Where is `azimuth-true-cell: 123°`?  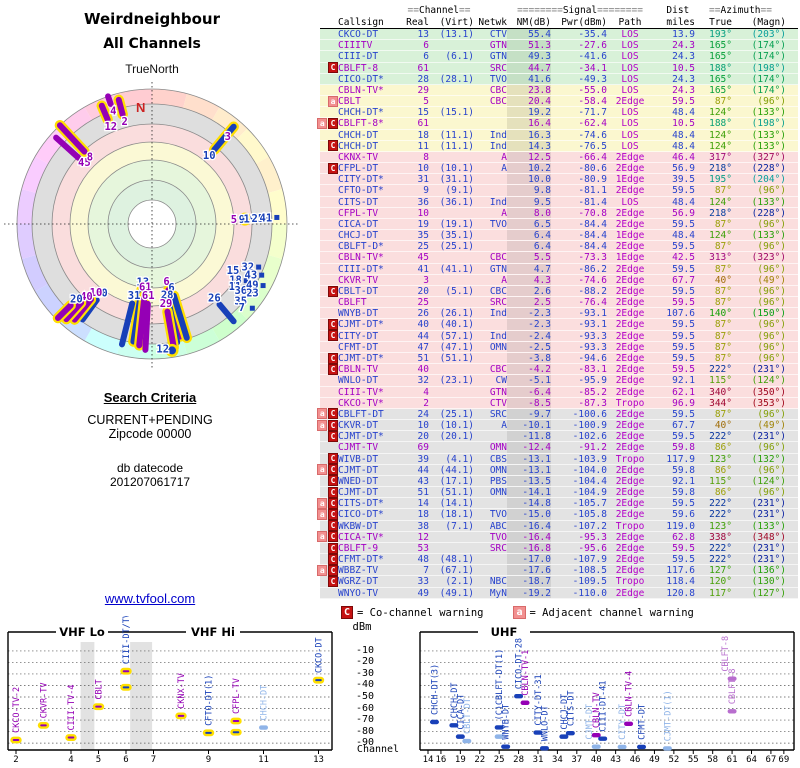 azimuth-true-cell: 123° is located at coordinates (720, 459).